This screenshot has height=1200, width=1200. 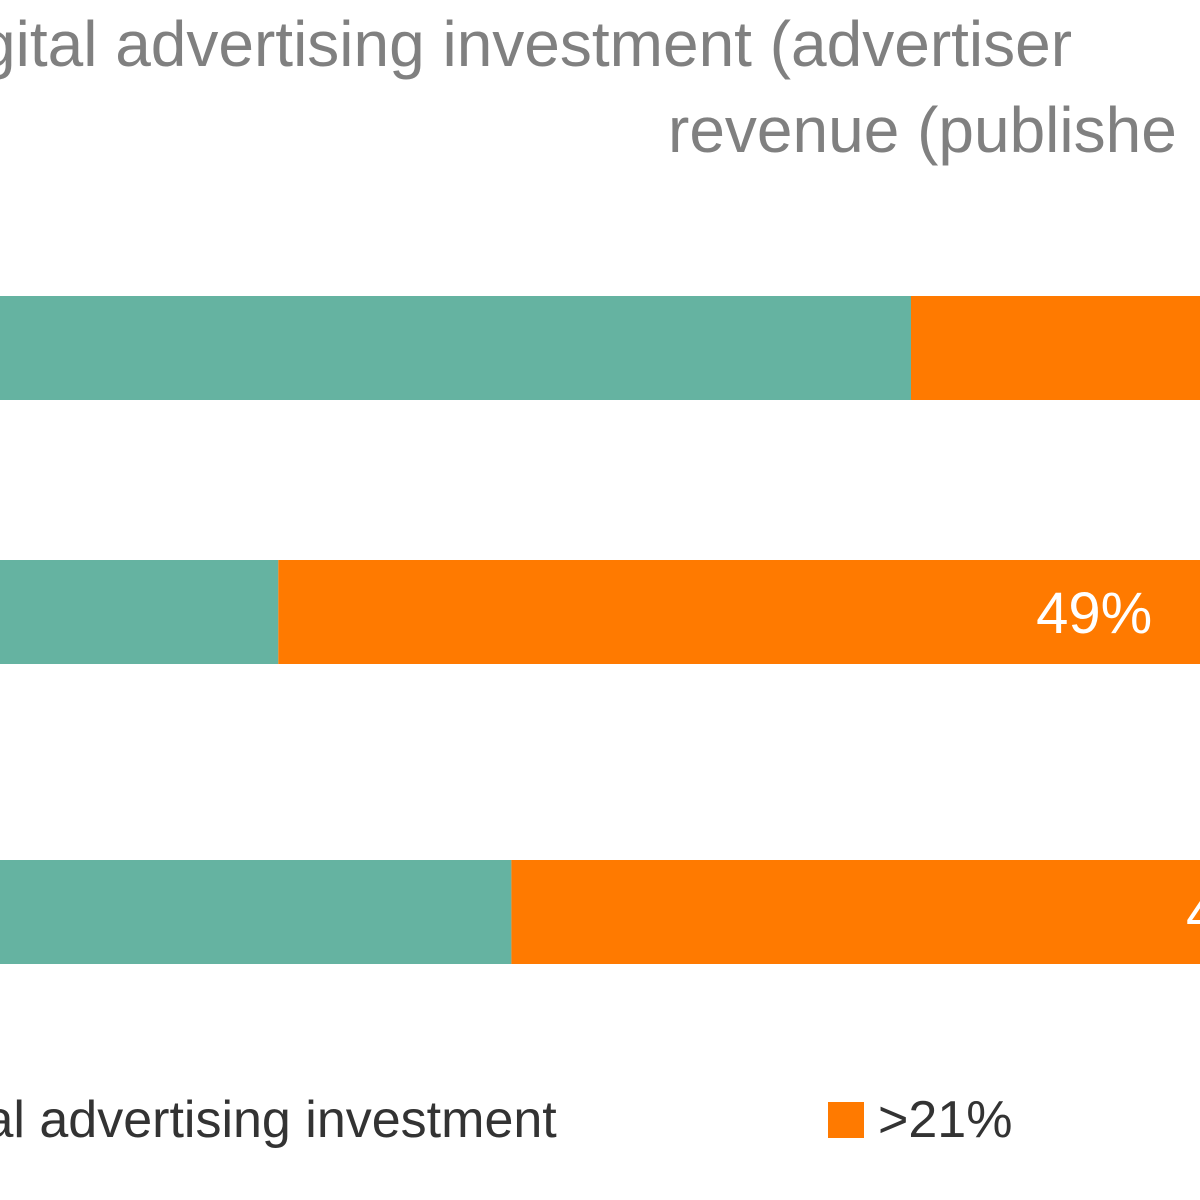 I want to click on legend-item-low-investment: tal advertising investment, so click(x=278, y=1120).